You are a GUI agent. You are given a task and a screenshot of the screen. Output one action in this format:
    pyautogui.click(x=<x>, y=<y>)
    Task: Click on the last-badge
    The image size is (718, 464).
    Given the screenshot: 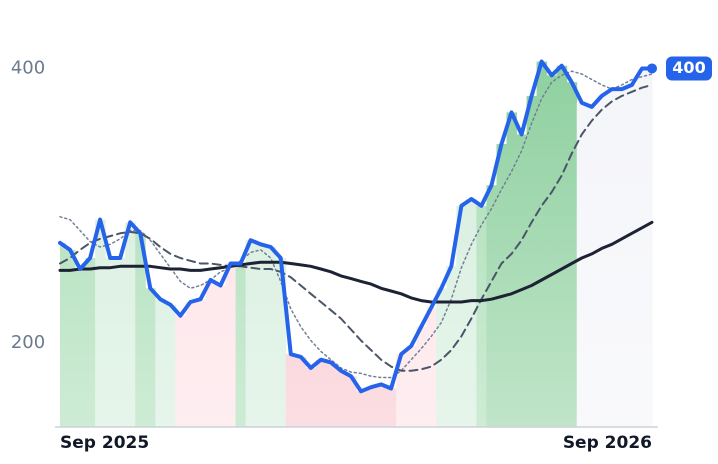 What is the action you would take?
    pyautogui.click(x=689, y=68)
    